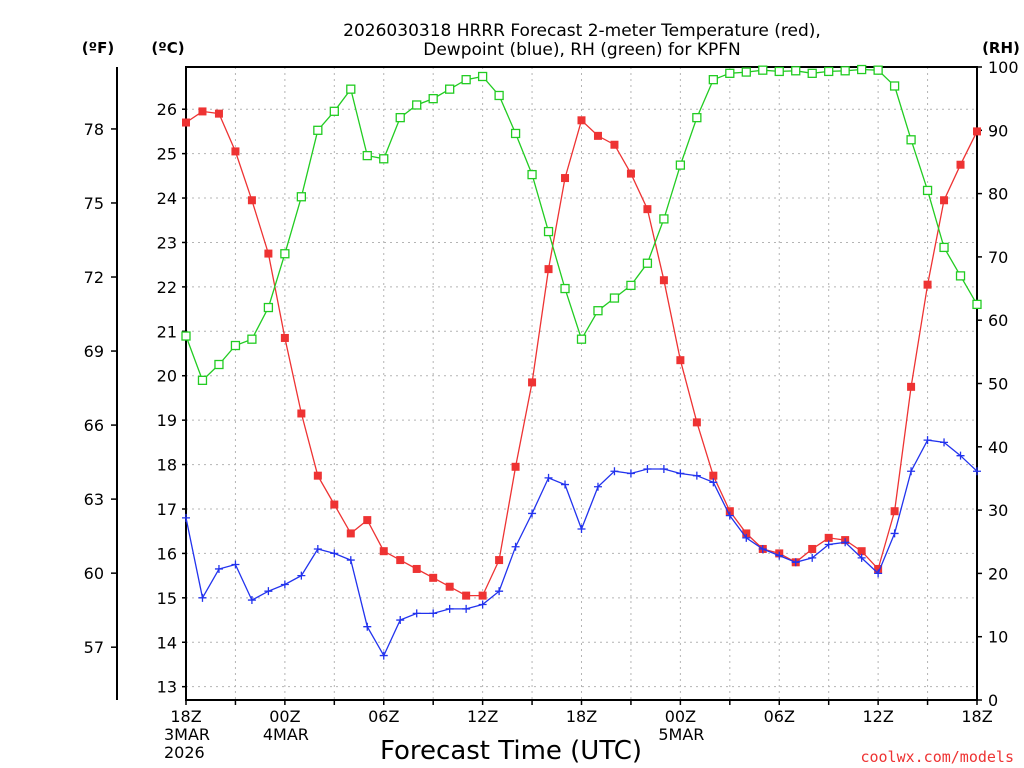 Image resolution: width=1024 pixels, height=768 pixels. I want to click on fahrenheit-tick-label: 63, so click(94, 499).